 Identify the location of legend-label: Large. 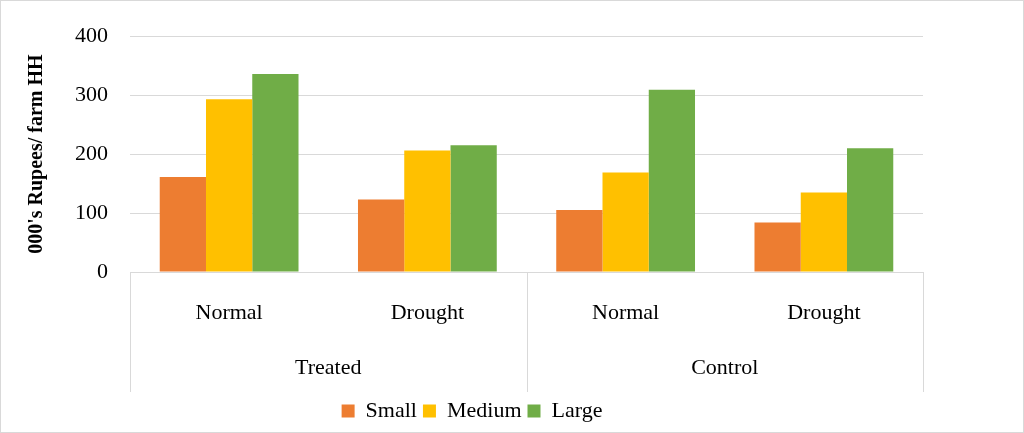
(577, 409).